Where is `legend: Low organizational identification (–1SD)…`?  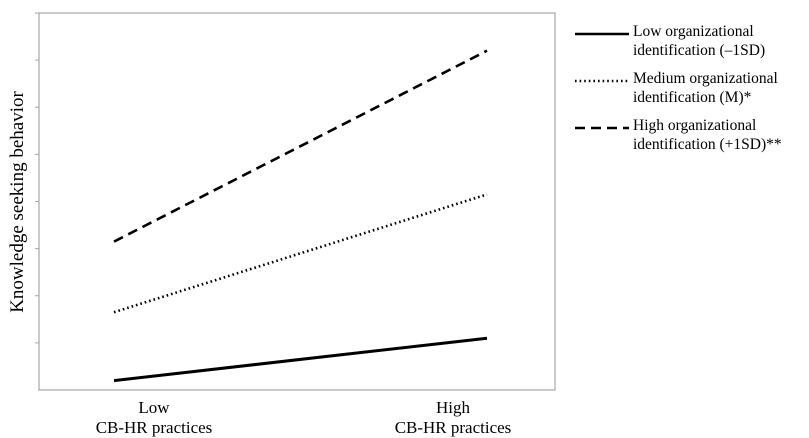 legend: Low organizational identification (–1SD)… is located at coordinates (690, 92).